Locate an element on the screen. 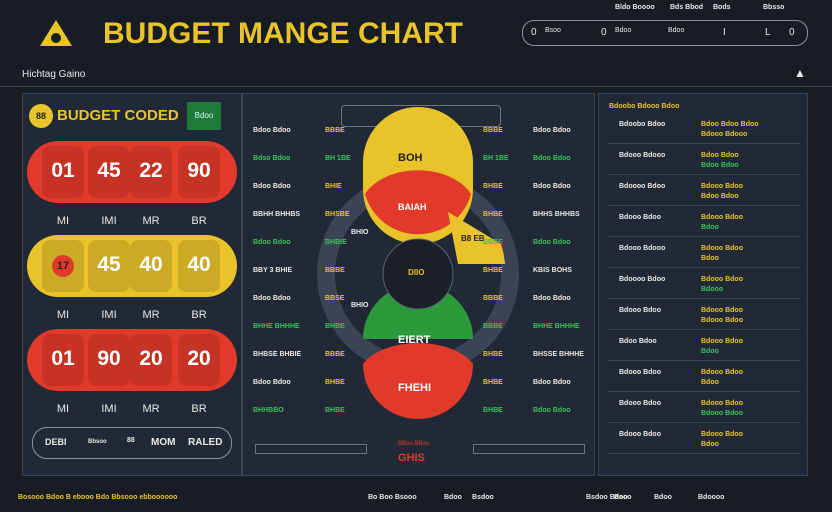 The height and width of the screenshot is (512, 832). footer-link: Bsdoo Bdoo is located at coordinates (607, 497).